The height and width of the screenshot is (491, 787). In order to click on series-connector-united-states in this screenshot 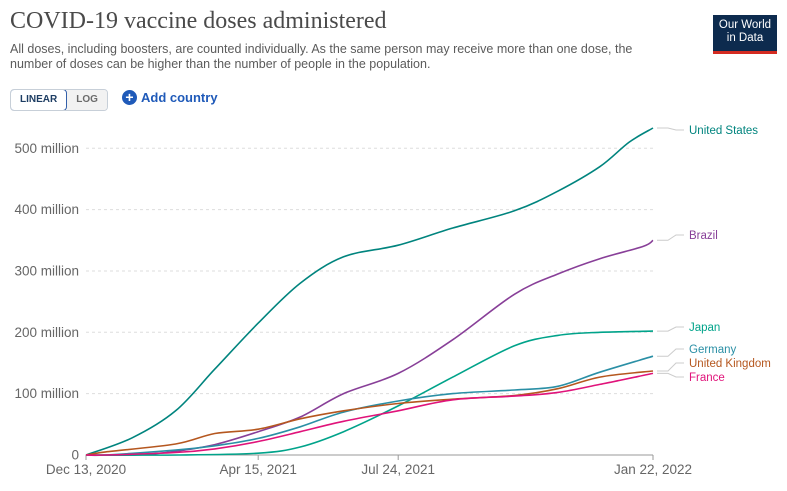, I will do `click(670, 129)`.